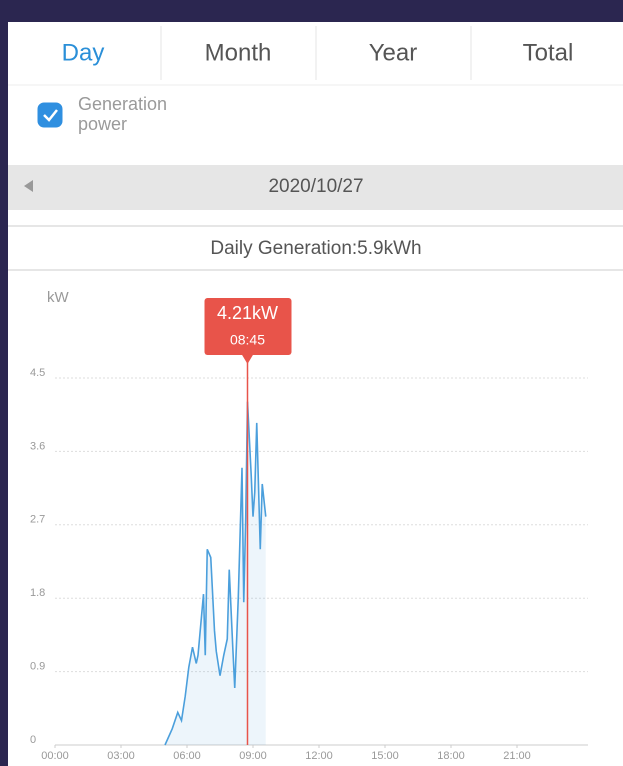  I want to click on date: 2020/10/27, so click(315, 186).